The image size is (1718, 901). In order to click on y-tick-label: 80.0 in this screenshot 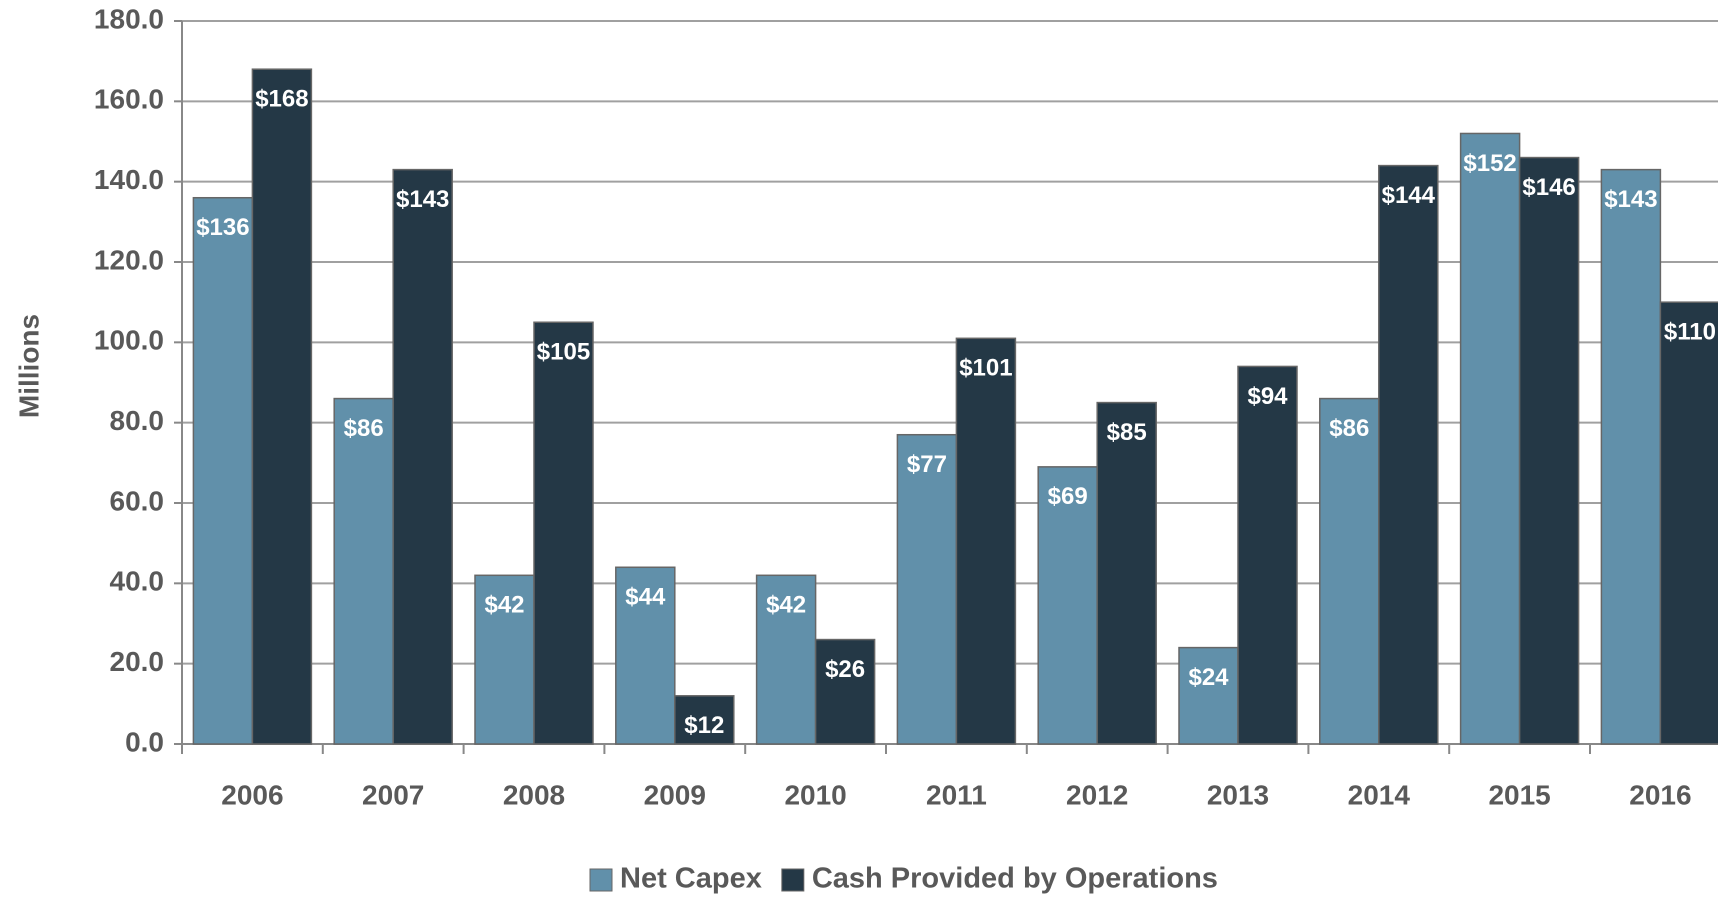, I will do `click(137, 420)`.